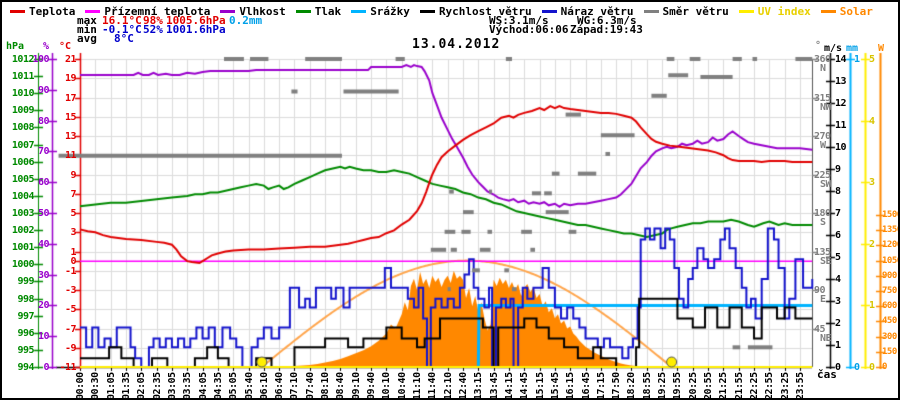  I want to click on temp-tick-label: -11, so click(67, 367).